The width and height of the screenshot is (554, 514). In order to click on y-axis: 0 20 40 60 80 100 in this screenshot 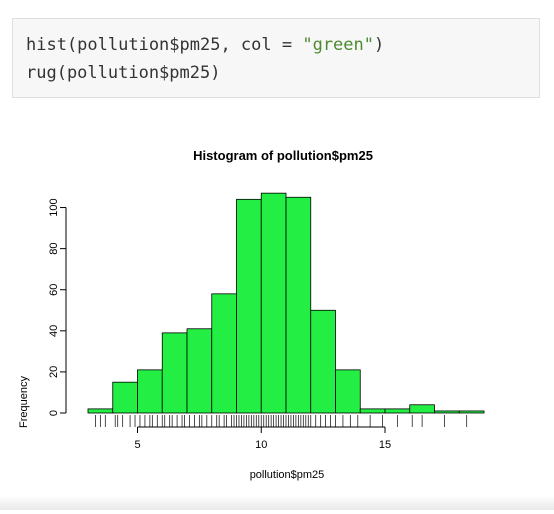, I will do `click(57, 307)`.